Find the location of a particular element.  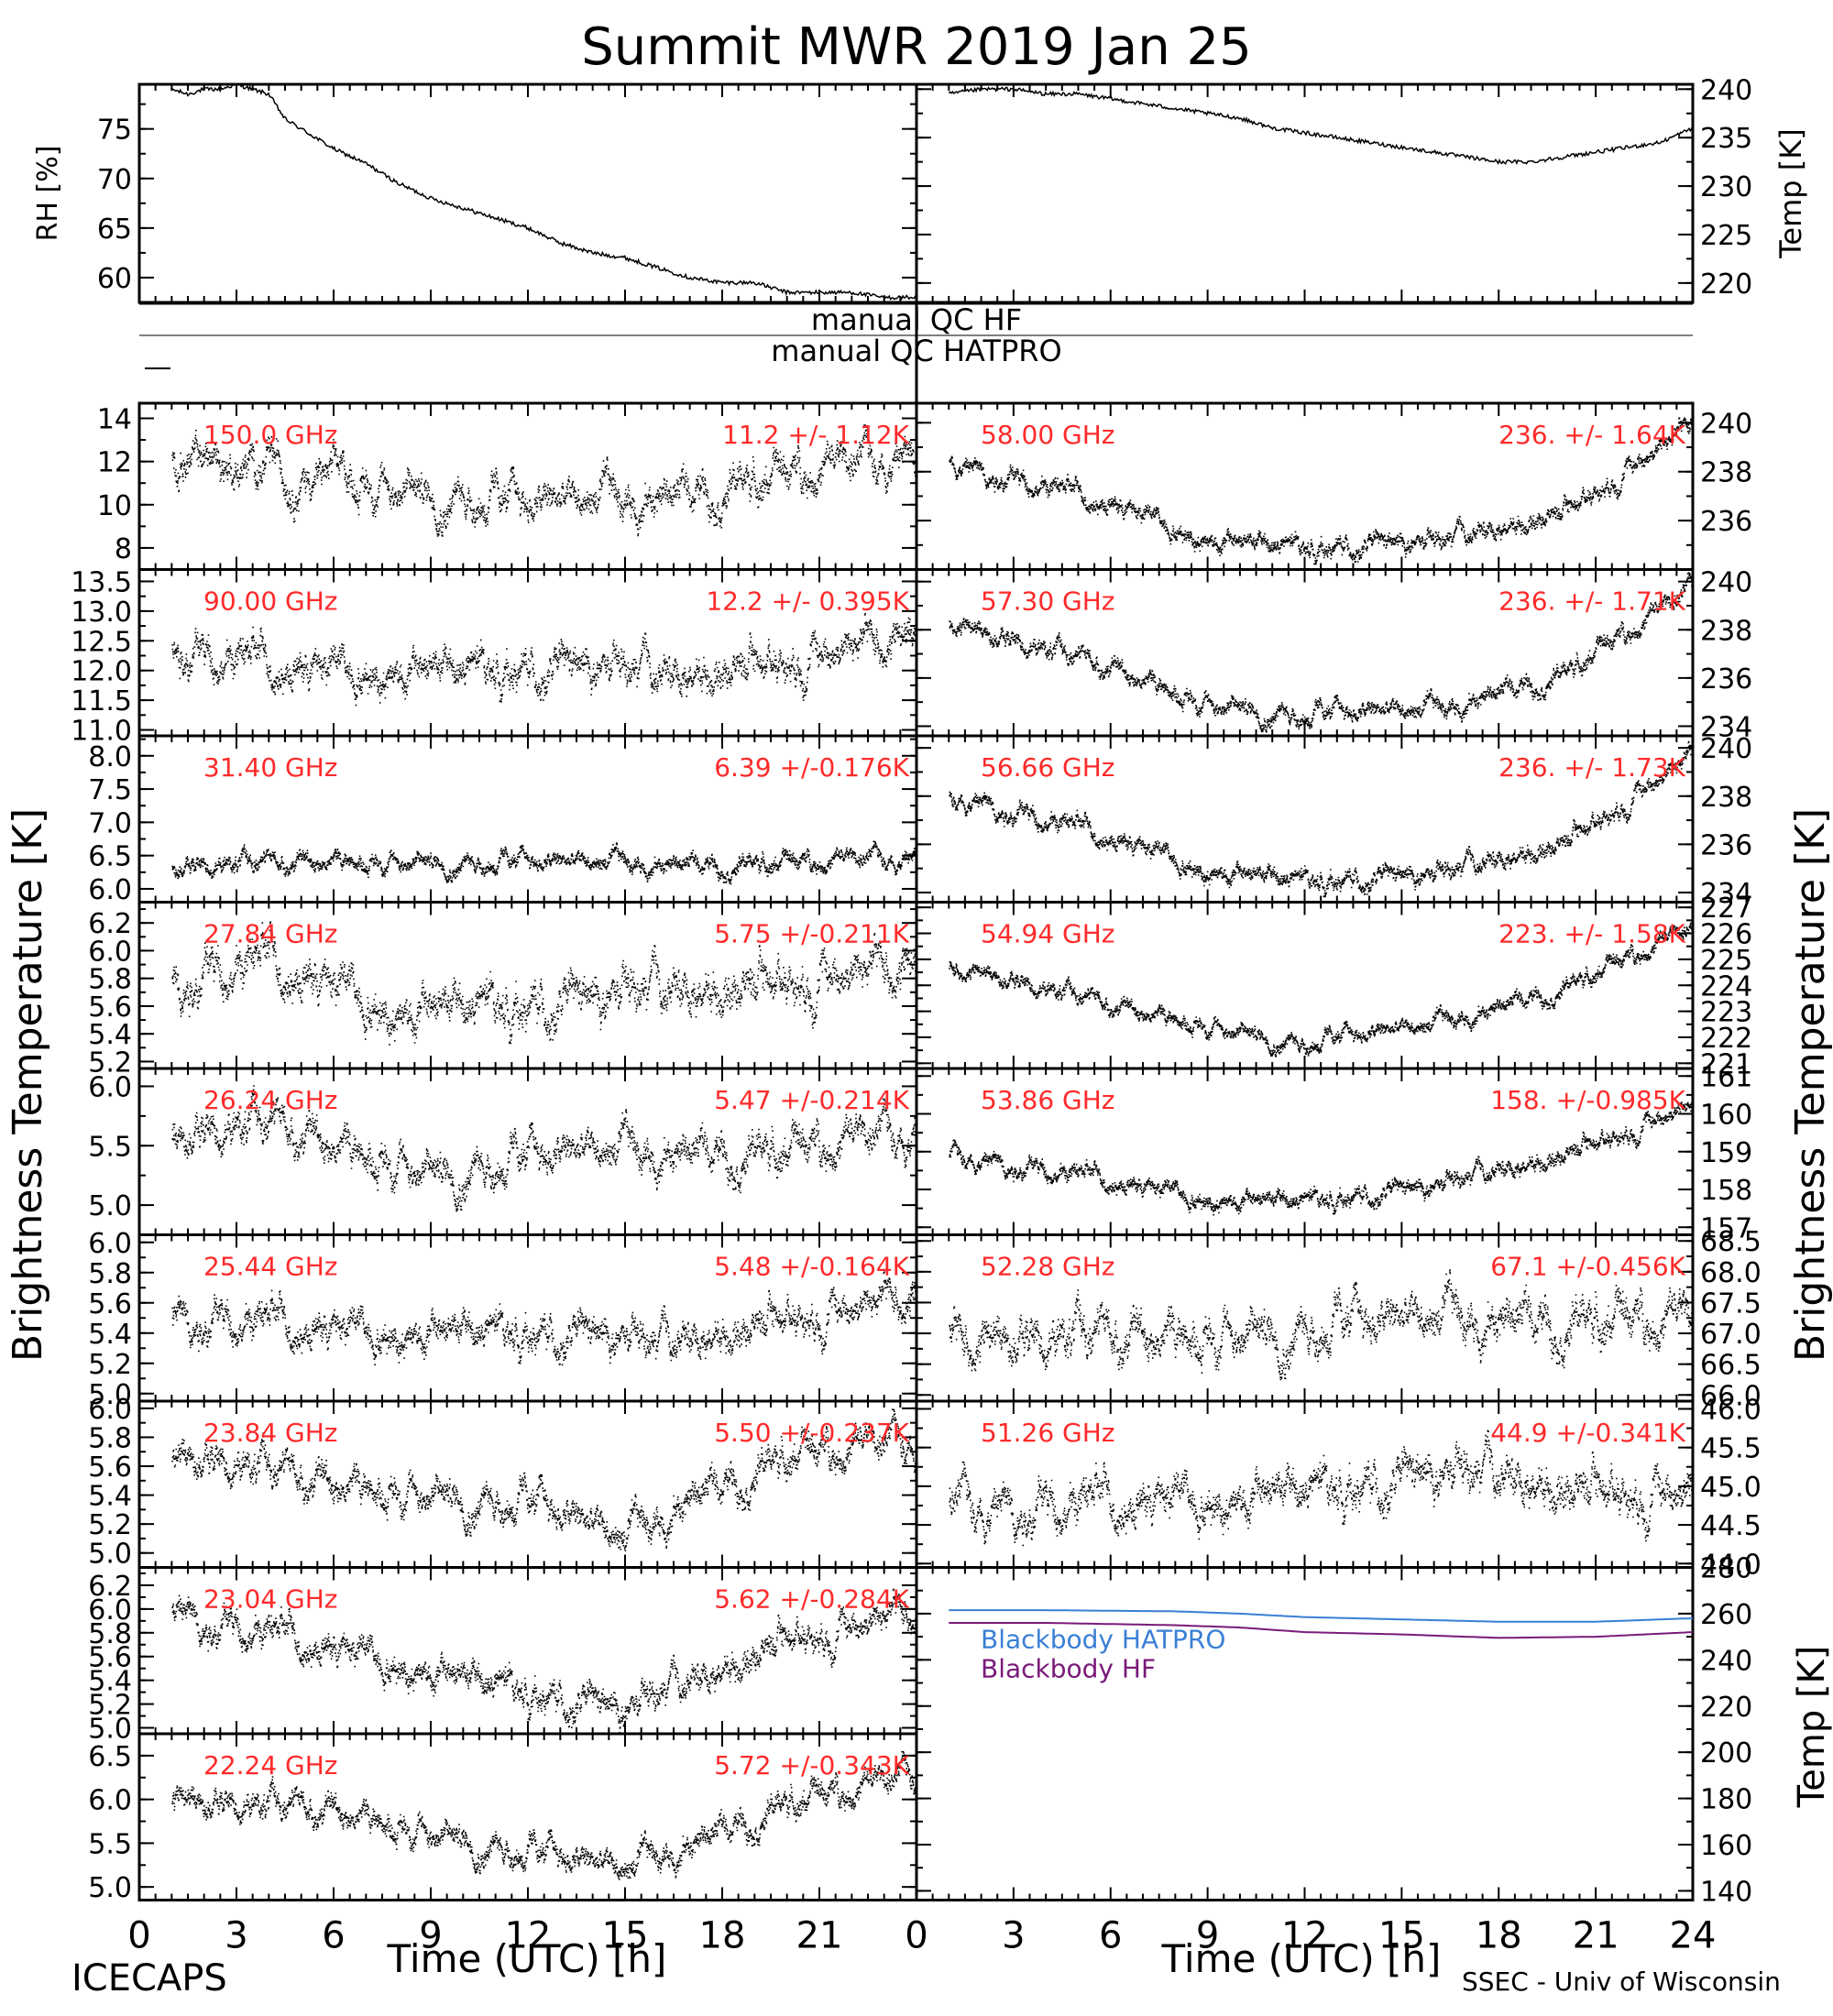

y-tick-label: 280 is located at coordinates (1726, 1569).